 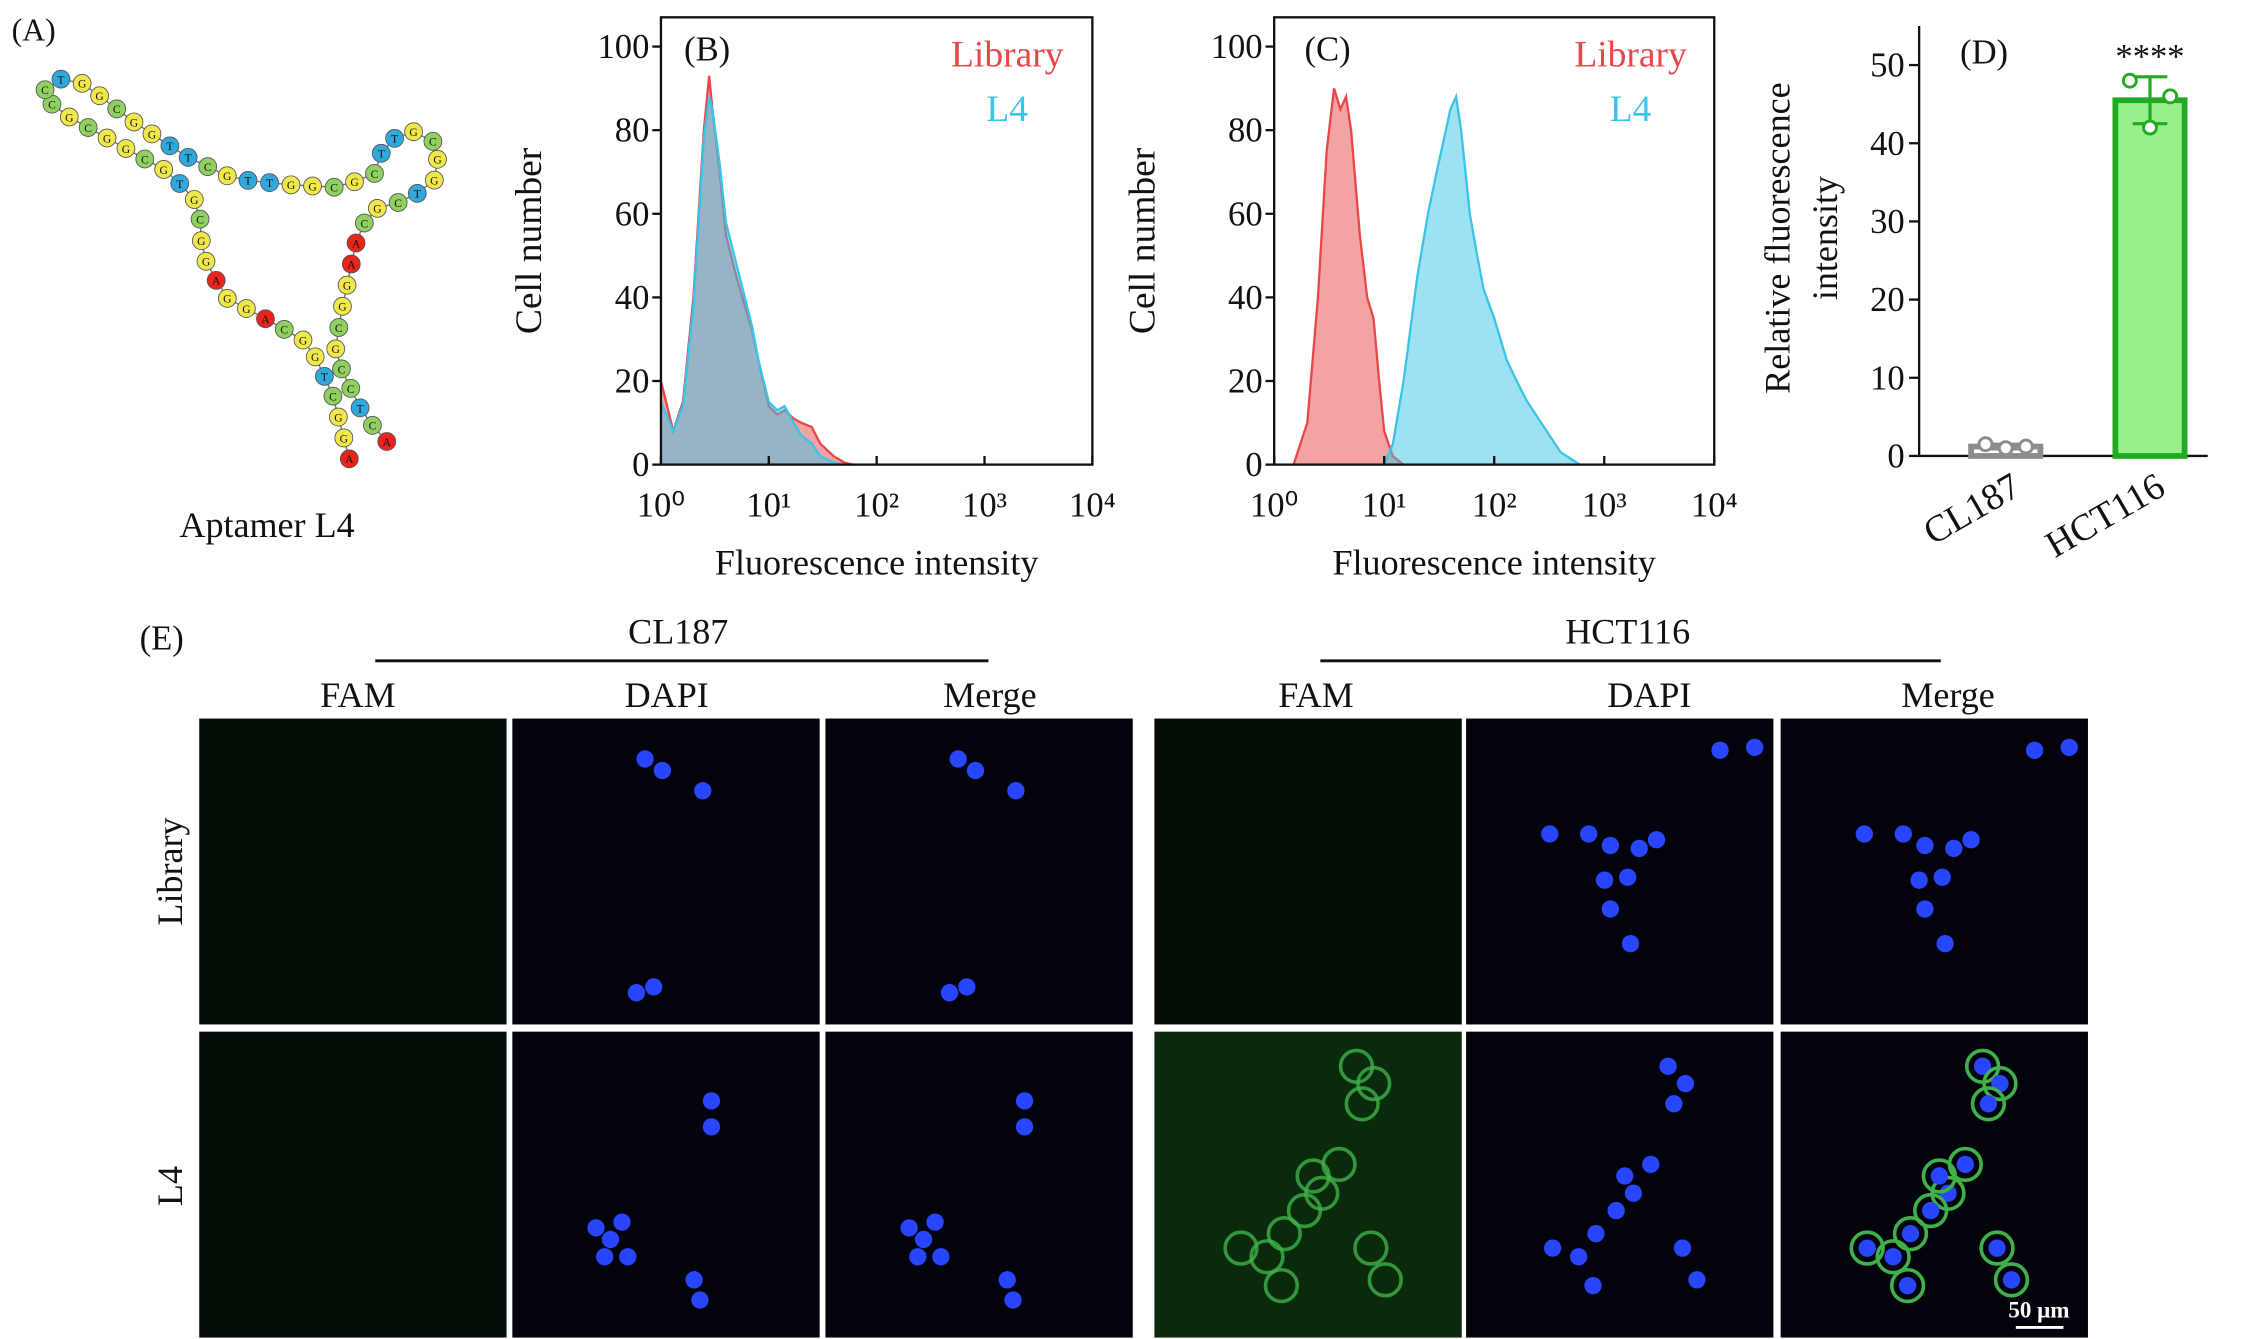 What do you see at coordinates (2038, 1309) in the screenshot?
I see `scale-bar-label: 50 μm` at bounding box center [2038, 1309].